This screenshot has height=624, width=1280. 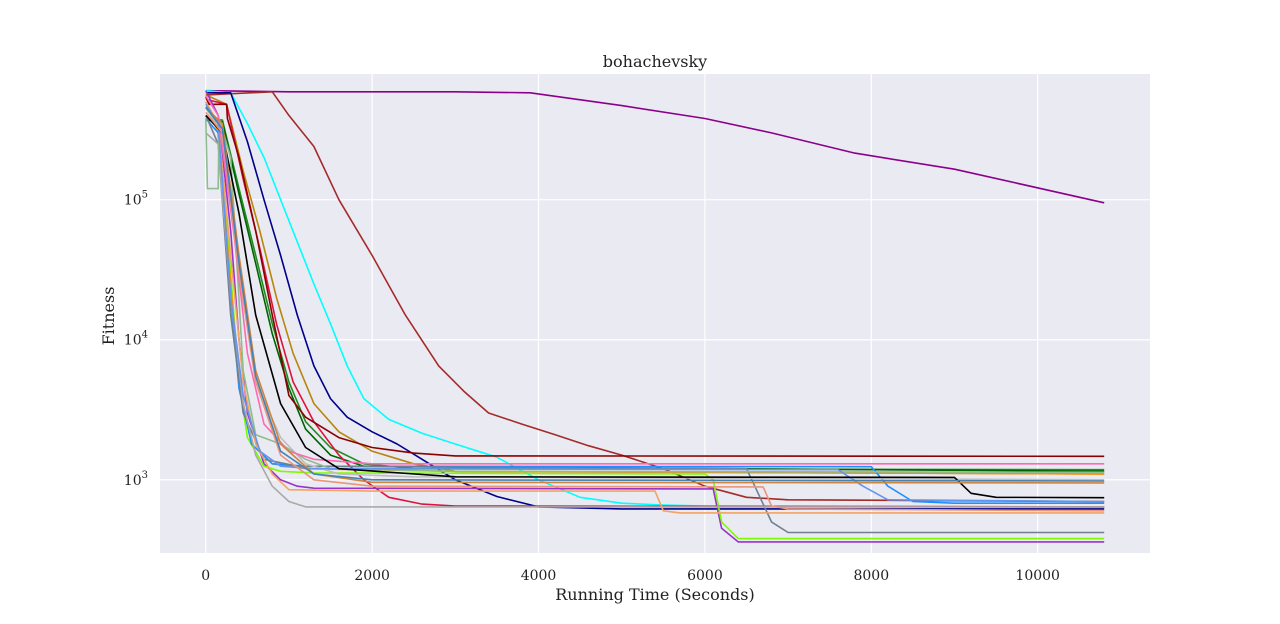 What do you see at coordinates (539, 576) in the screenshot?
I see `x-tick-label: 4000` at bounding box center [539, 576].